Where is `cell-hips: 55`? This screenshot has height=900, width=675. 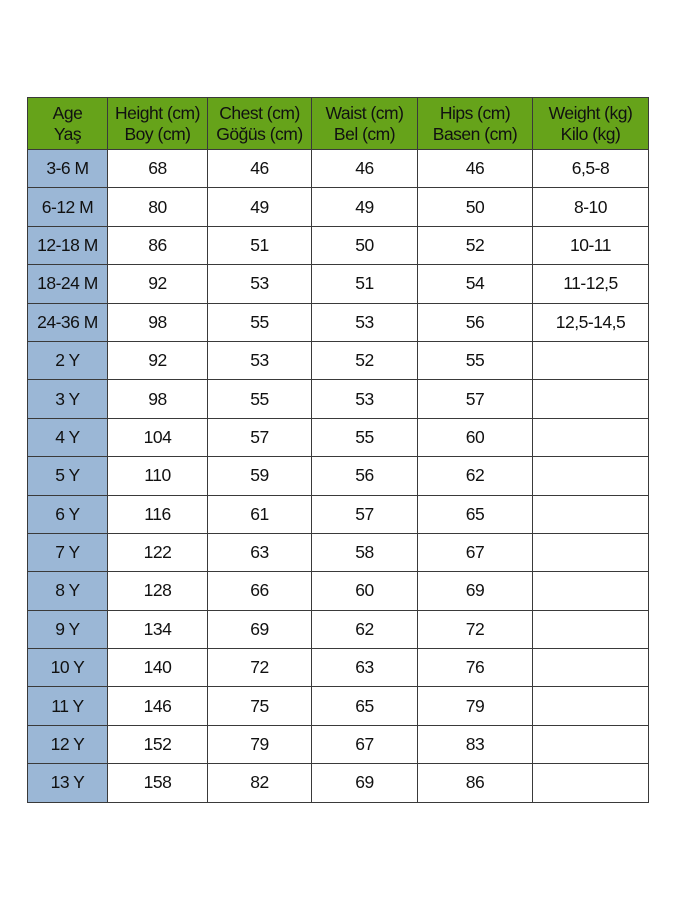 cell-hips: 55 is located at coordinates (475, 360).